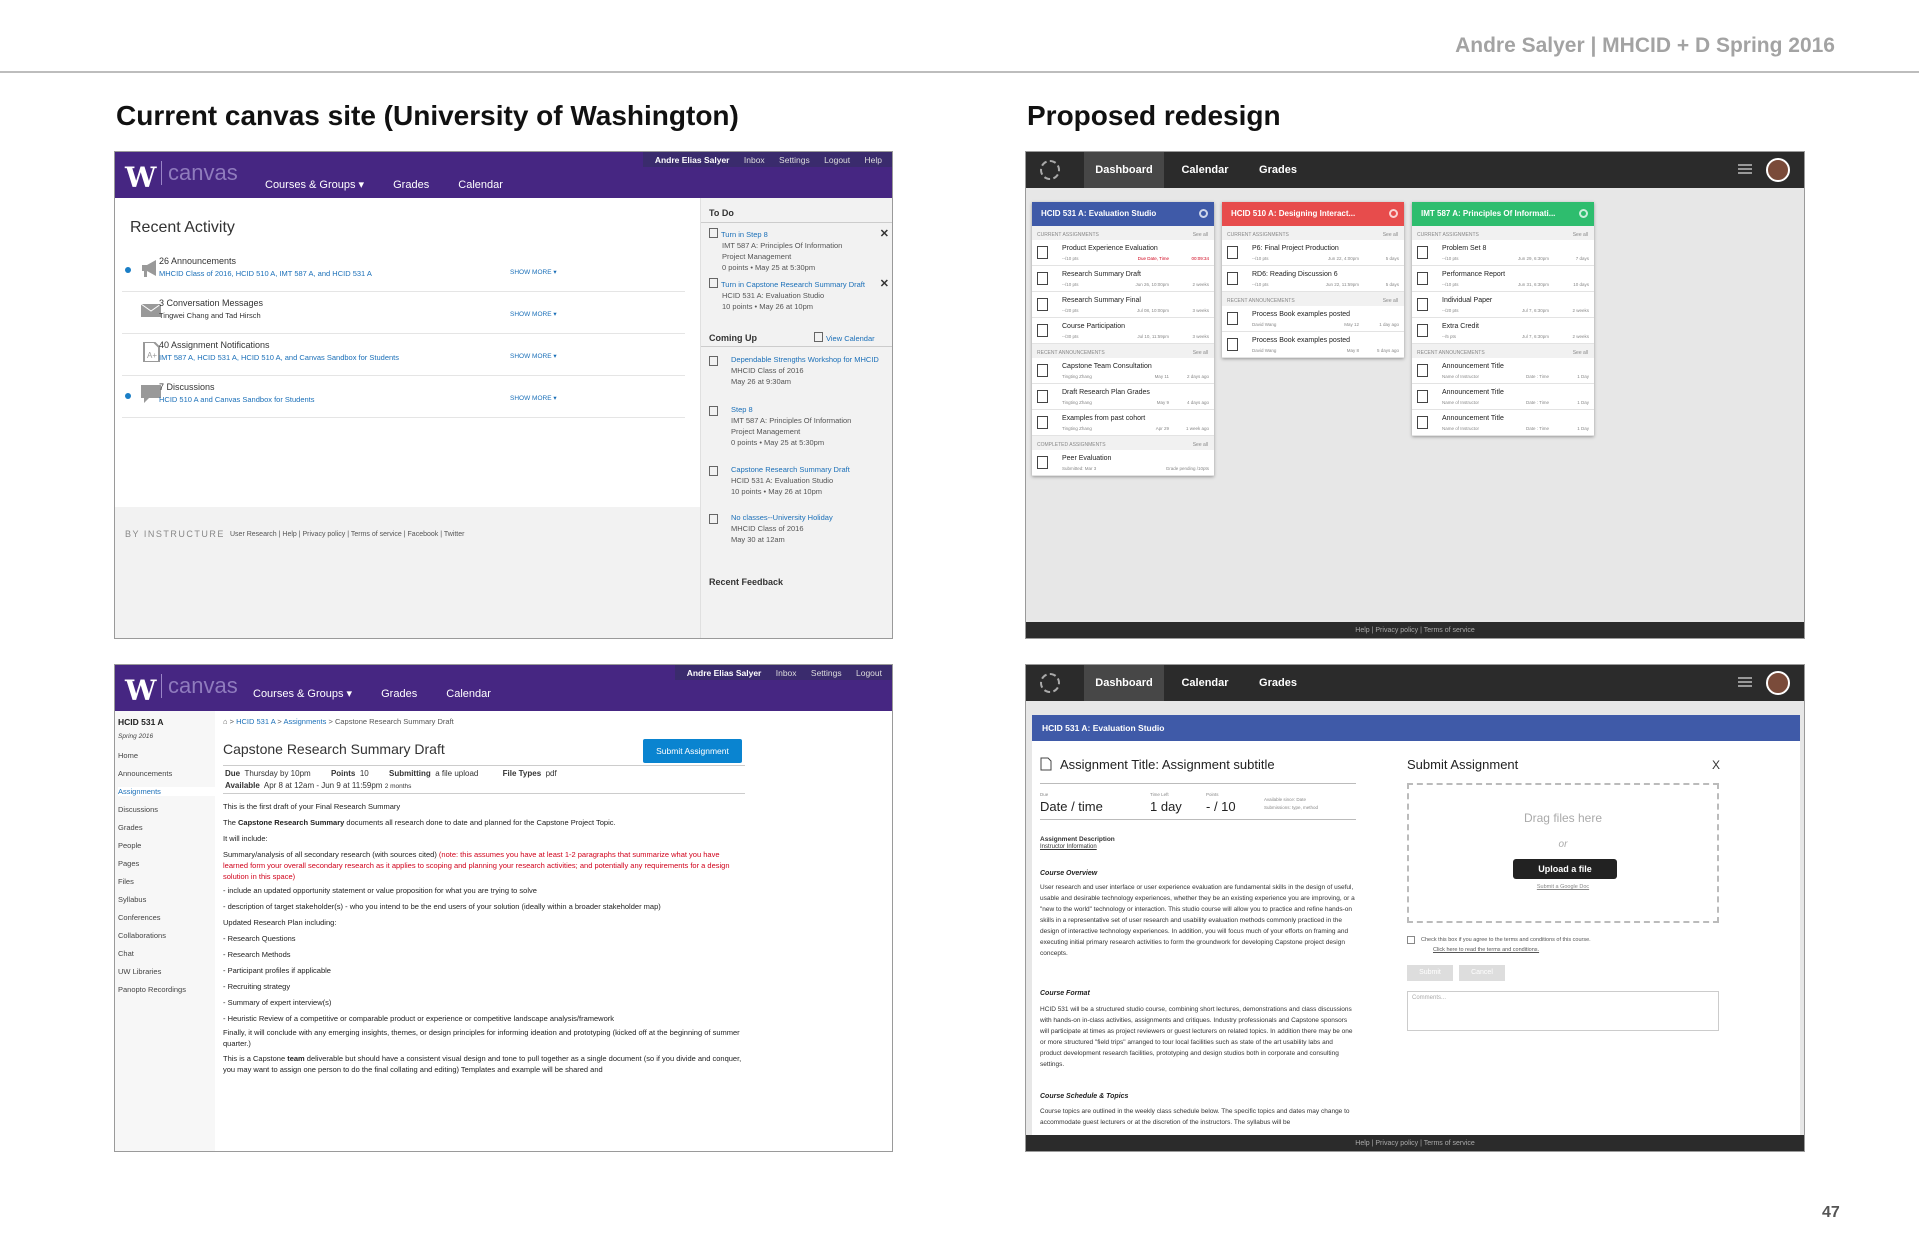 This screenshot has height=1242, width=1919. I want to click on sidebar-item-conferences: Conferences, so click(139, 917).